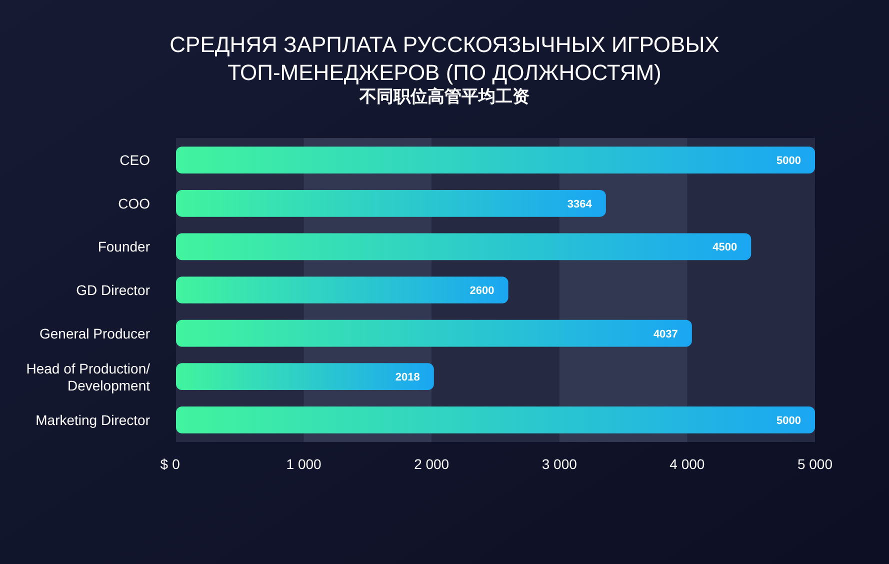 The height and width of the screenshot is (564, 889). I want to click on x-tick-label: 3 000, so click(560, 464).